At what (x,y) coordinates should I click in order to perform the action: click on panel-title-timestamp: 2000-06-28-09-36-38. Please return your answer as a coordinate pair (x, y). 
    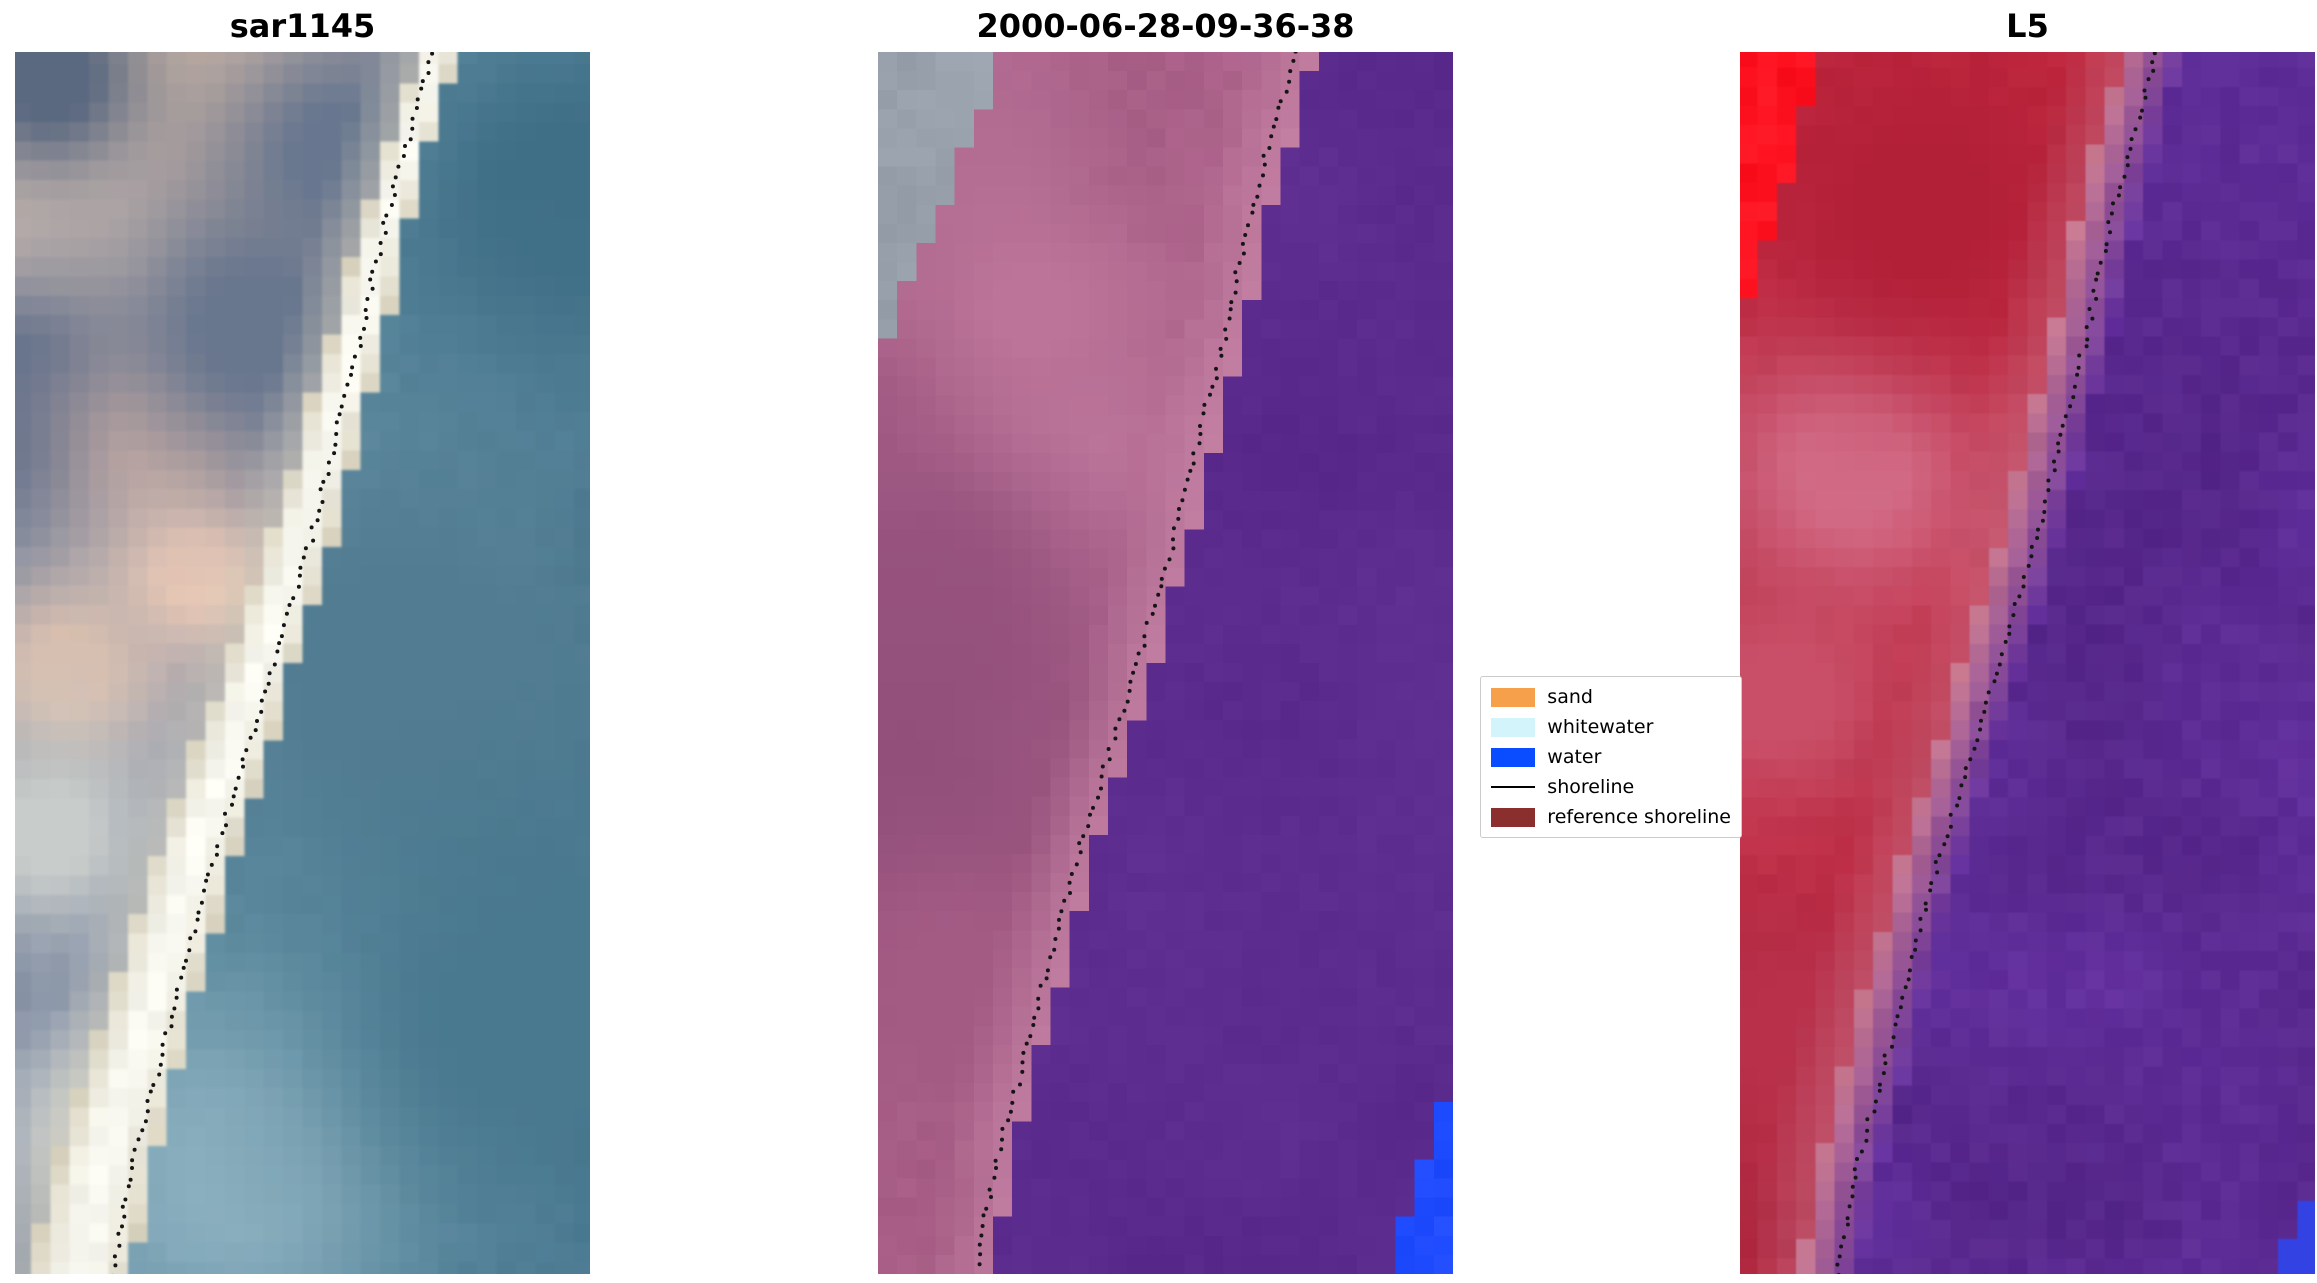
    Looking at the image, I should click on (1165, 26).